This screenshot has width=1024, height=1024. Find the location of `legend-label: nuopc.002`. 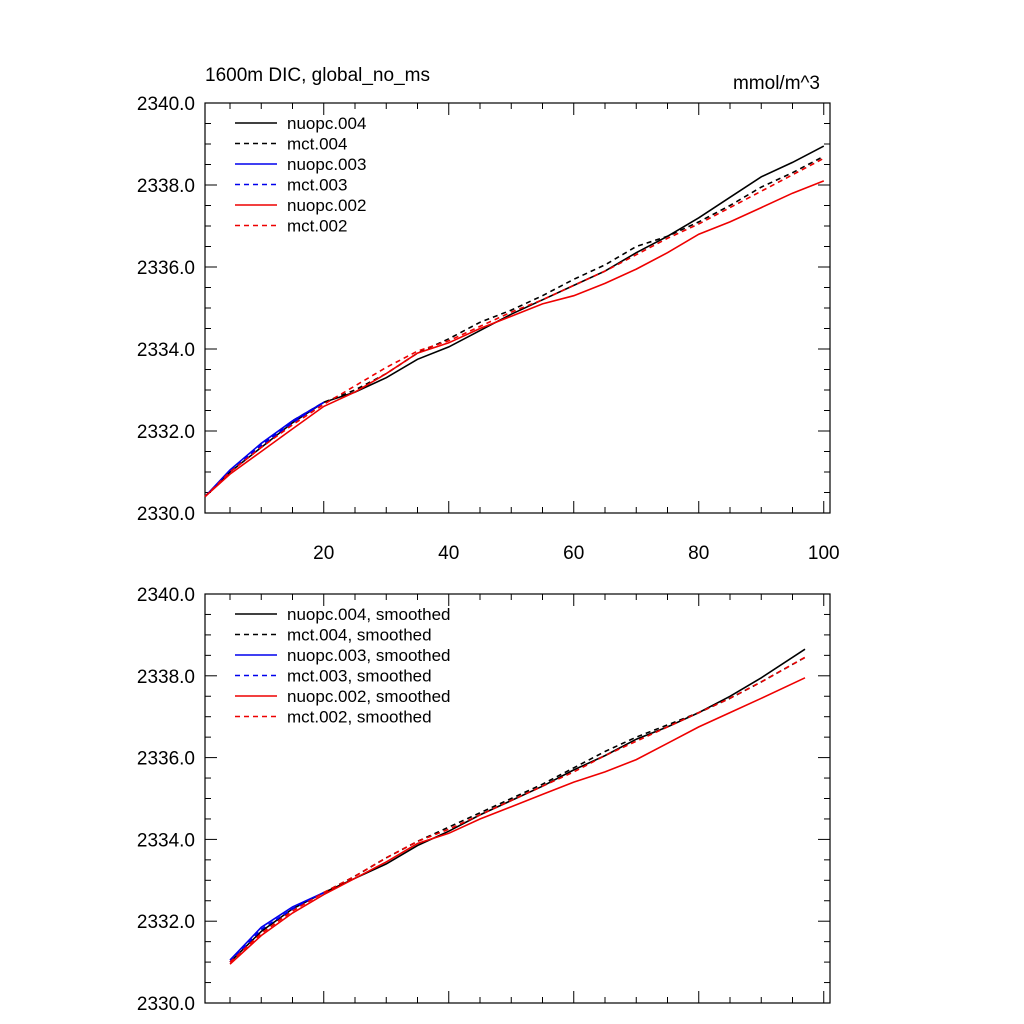

legend-label: nuopc.002 is located at coordinates (326, 205).